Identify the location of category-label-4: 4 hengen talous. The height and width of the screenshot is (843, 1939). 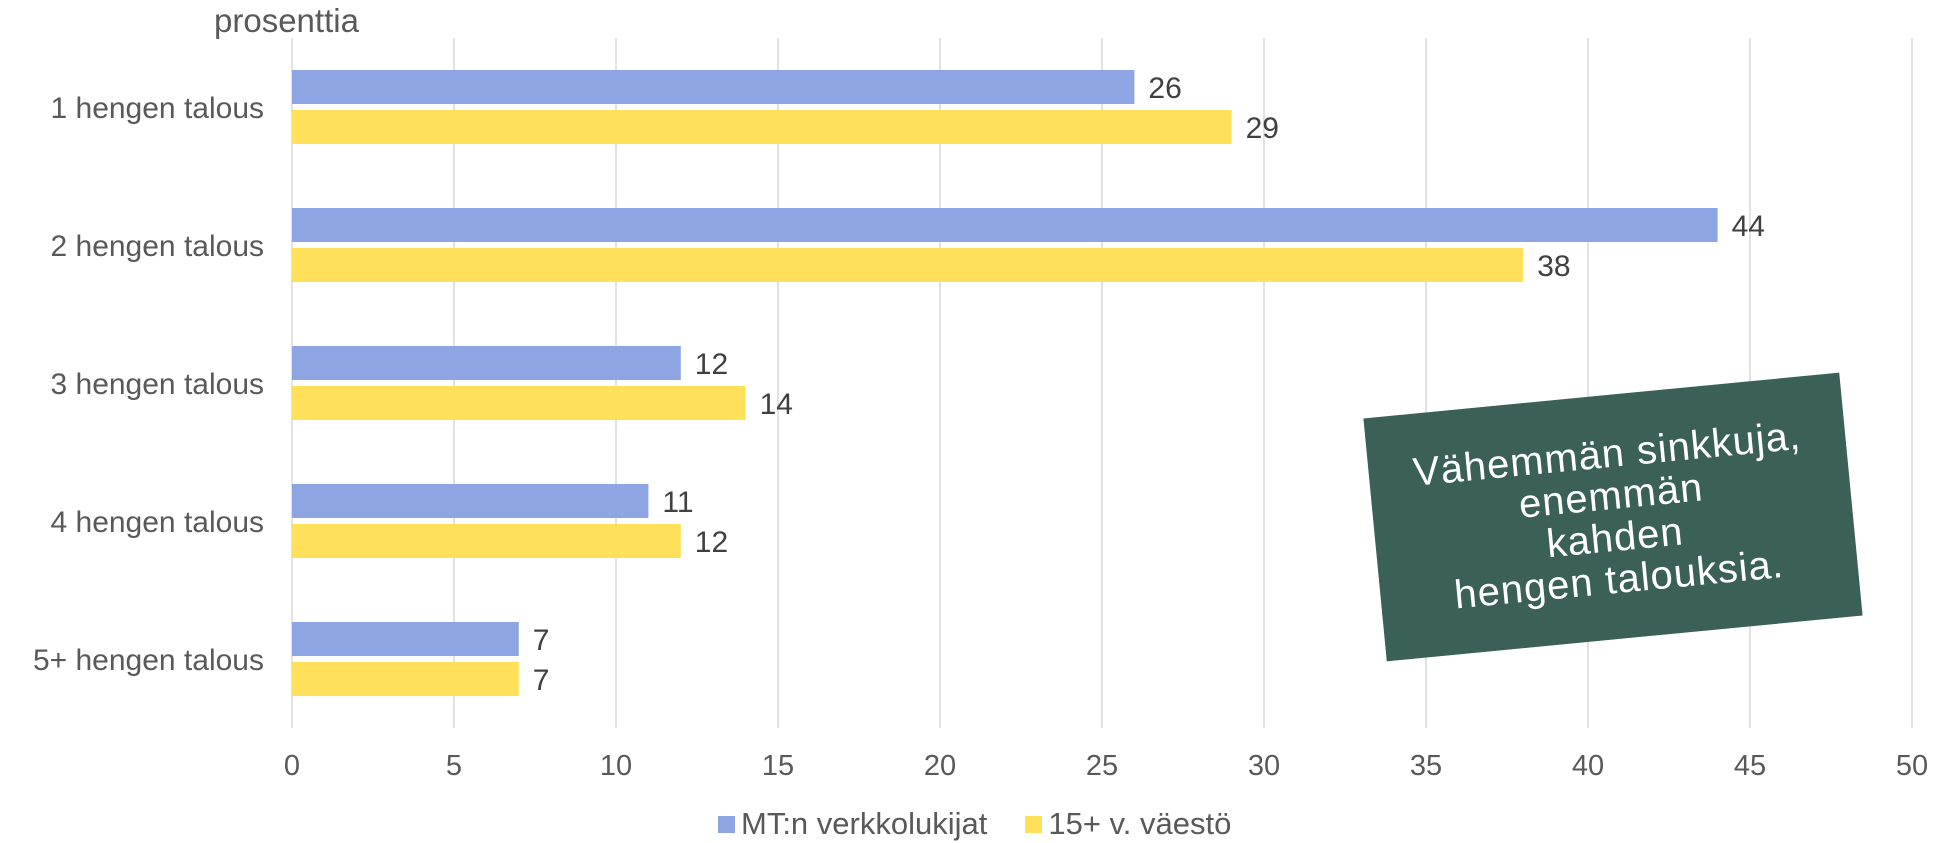
(157, 522).